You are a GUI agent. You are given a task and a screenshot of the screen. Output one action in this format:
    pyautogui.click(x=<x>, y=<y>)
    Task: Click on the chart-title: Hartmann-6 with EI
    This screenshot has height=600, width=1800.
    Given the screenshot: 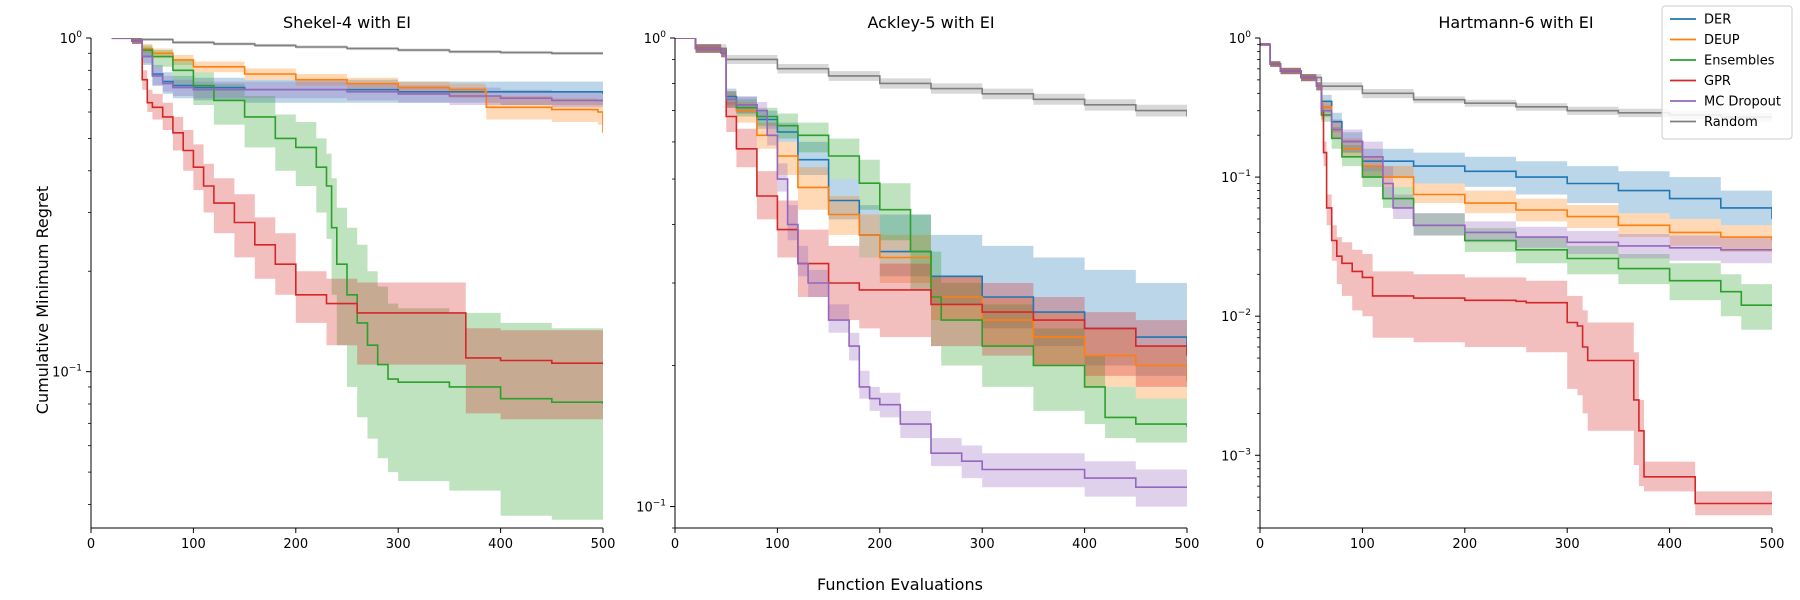 What is the action you would take?
    pyautogui.click(x=1515, y=22)
    